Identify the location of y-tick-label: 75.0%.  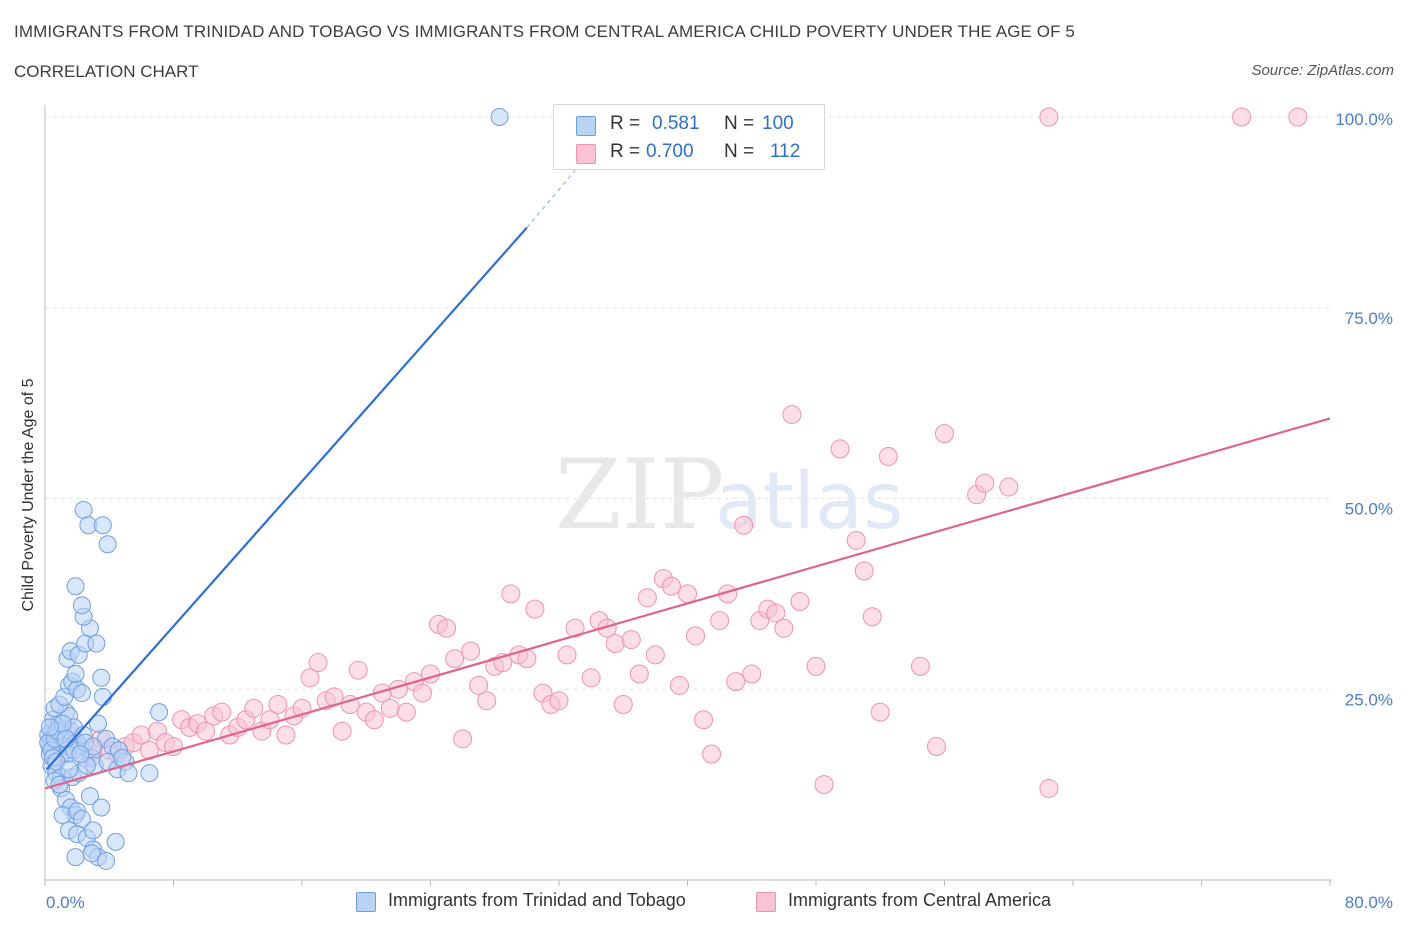
(1369, 318).